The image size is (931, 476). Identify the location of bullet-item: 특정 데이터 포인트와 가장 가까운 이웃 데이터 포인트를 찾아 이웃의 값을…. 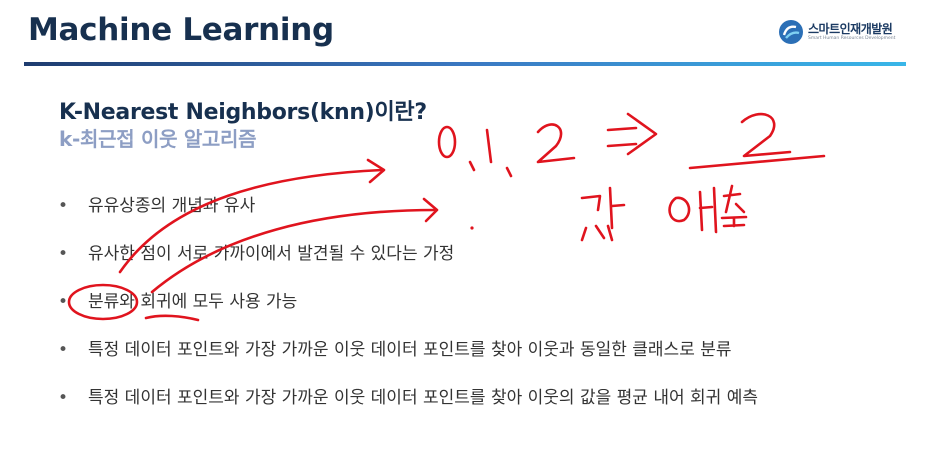
(408, 404).